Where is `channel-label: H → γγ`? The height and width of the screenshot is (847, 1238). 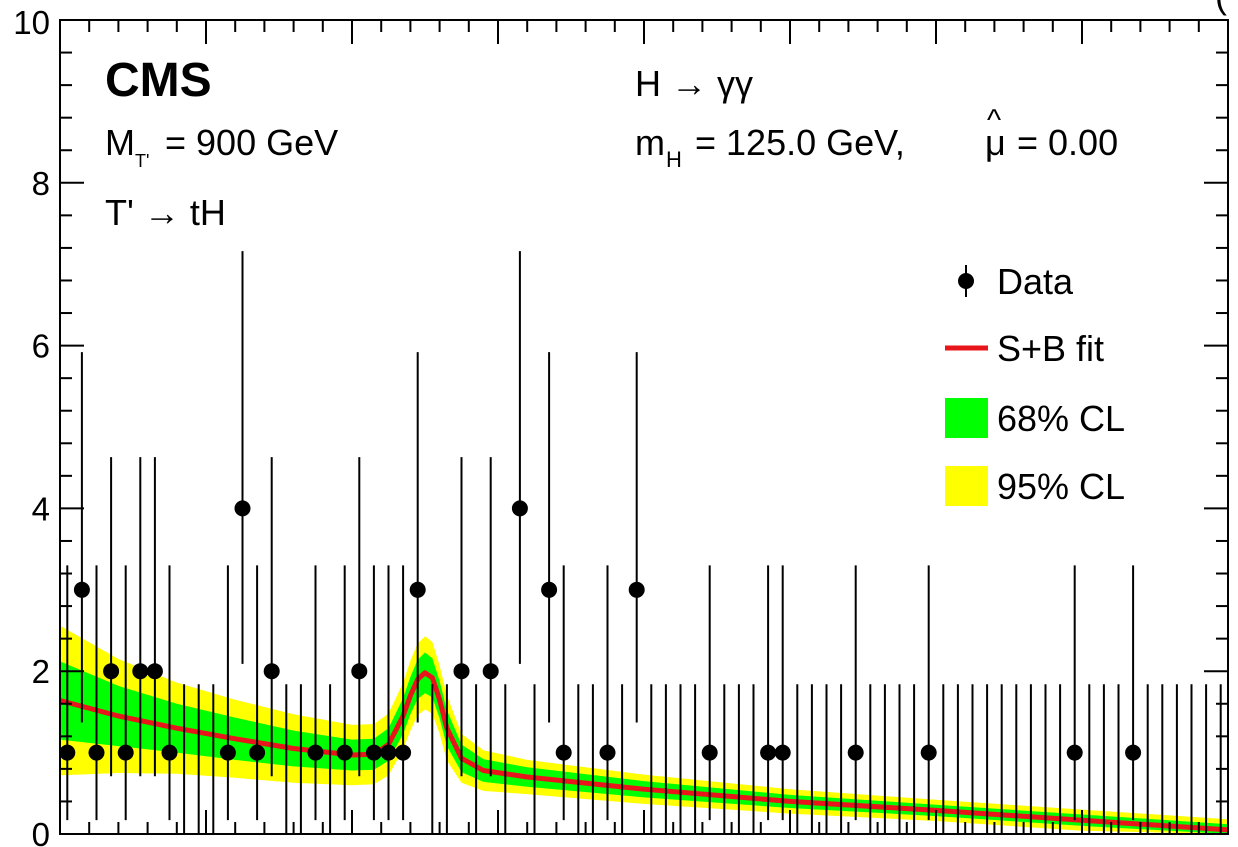 channel-label: H → γγ is located at coordinates (694, 83).